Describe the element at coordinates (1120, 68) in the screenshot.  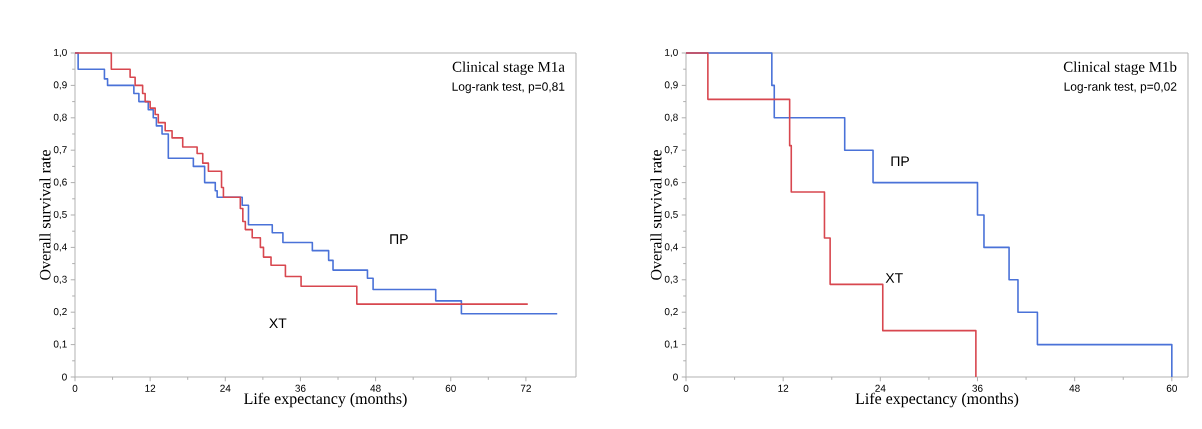
I see `text: Clinical stage M1b` at that location.